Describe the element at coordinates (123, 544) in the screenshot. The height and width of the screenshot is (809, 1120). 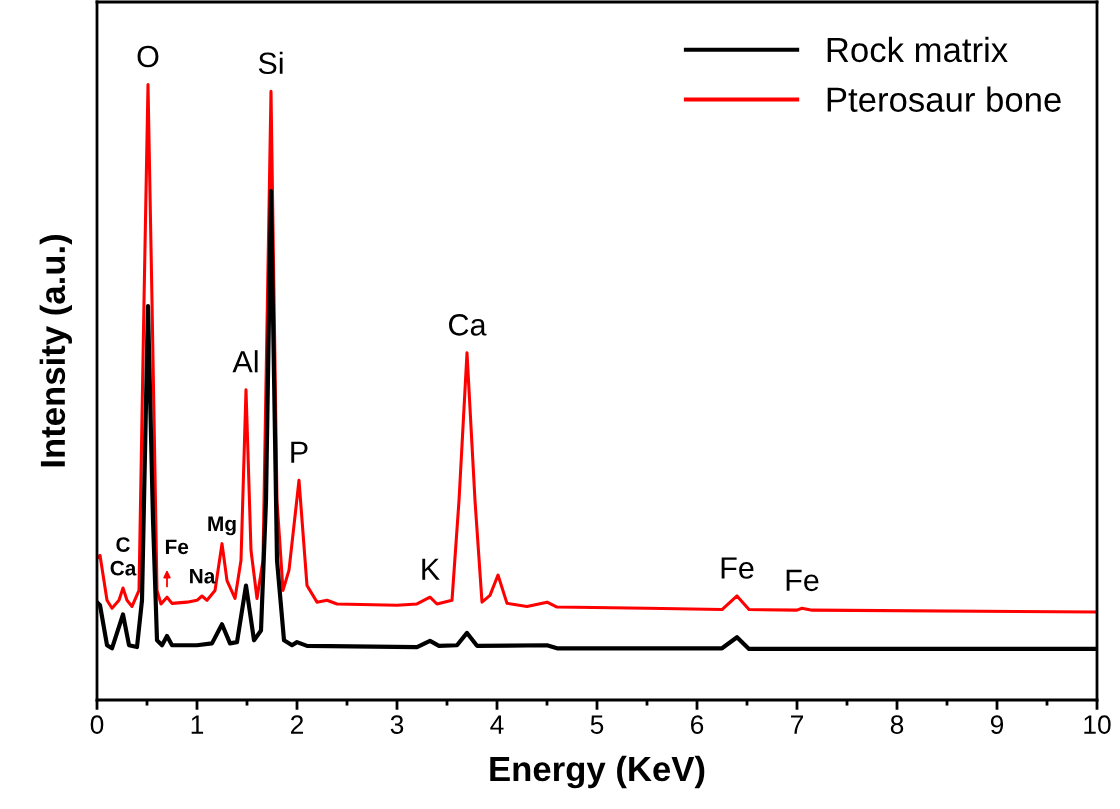
I see `annotation: C` at that location.